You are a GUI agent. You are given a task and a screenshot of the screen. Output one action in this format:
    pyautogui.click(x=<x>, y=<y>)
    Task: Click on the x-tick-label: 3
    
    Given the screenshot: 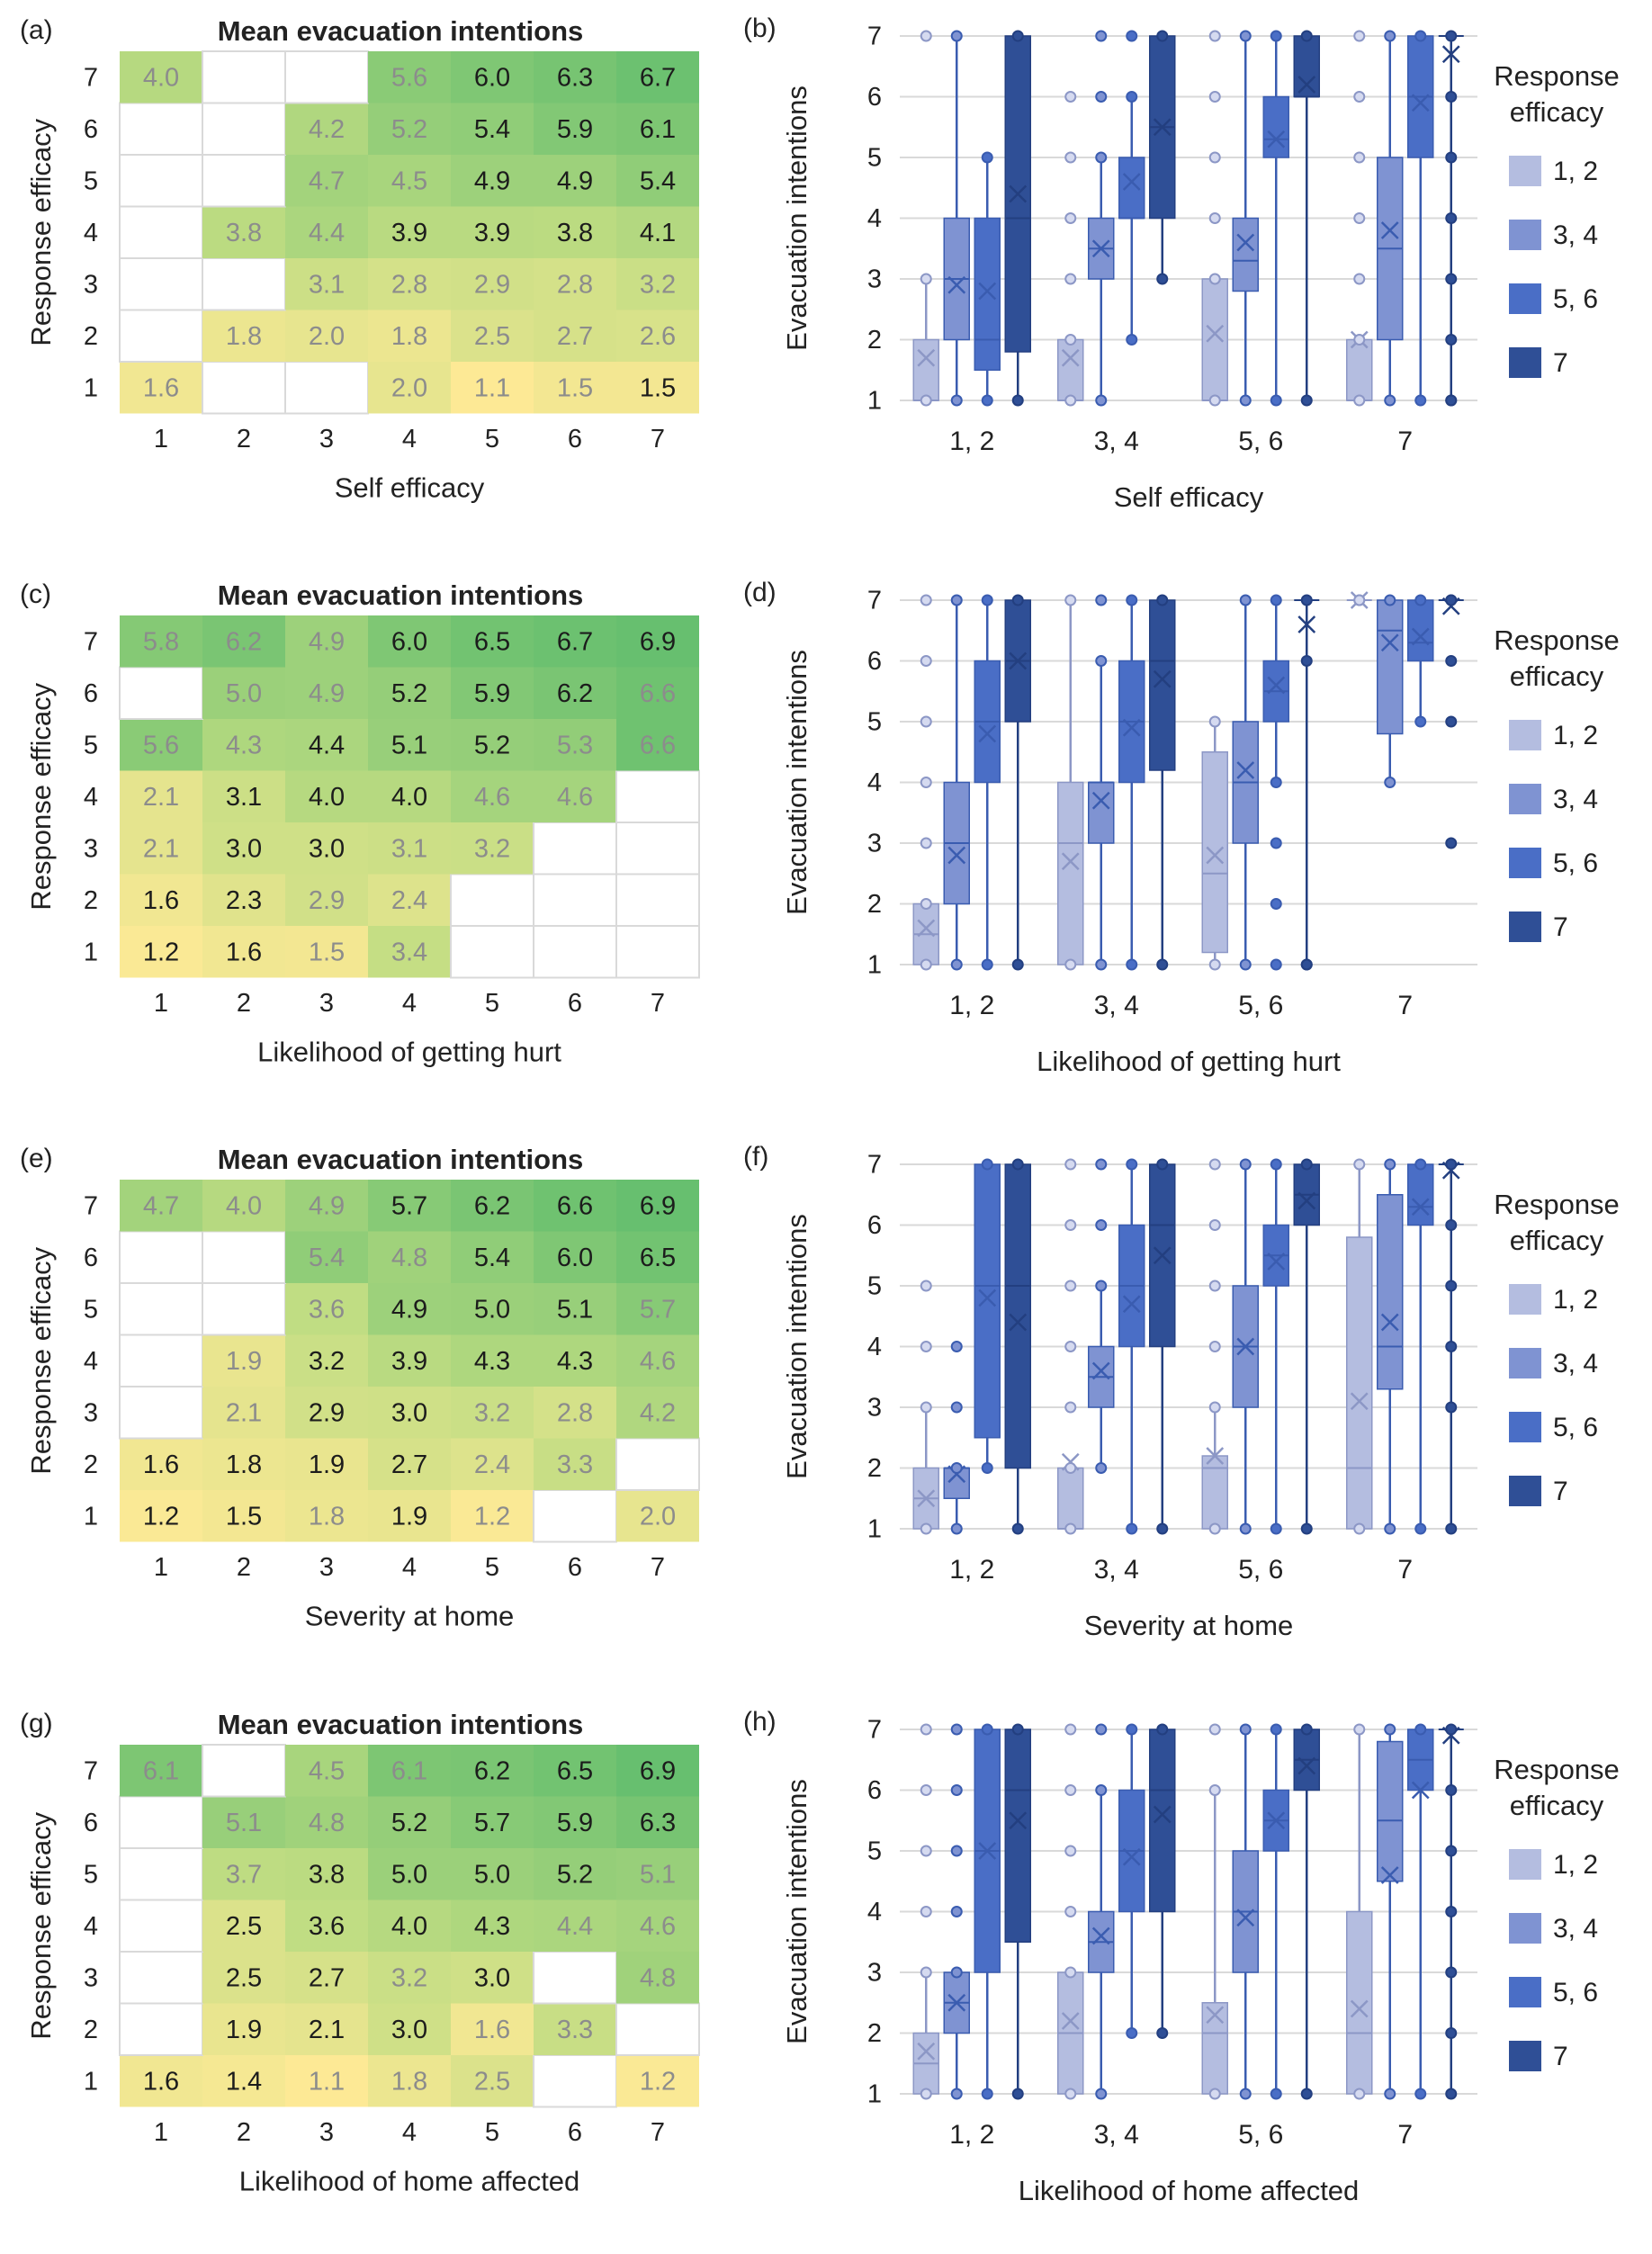 What is the action you would take?
    pyautogui.click(x=326, y=1567)
    